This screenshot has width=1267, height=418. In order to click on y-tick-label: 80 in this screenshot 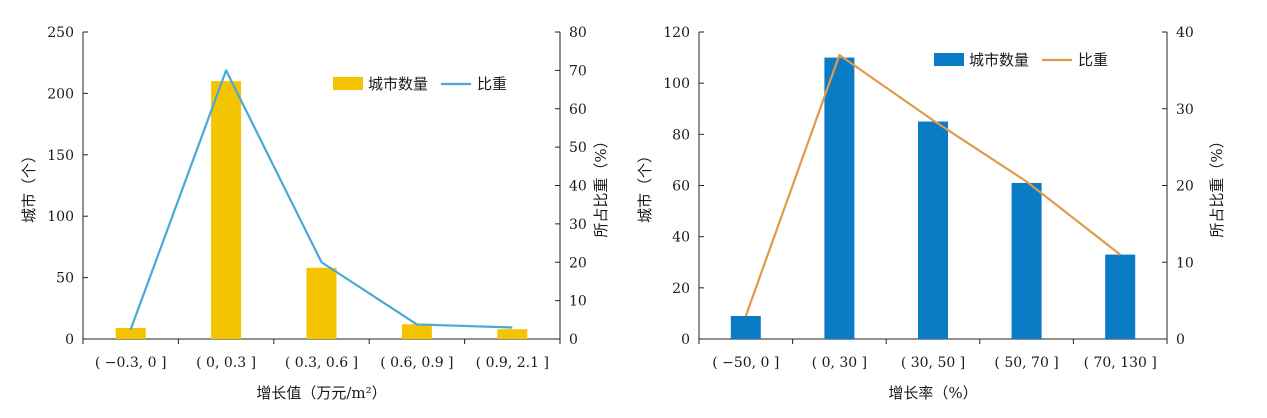, I will do `click(681, 135)`.